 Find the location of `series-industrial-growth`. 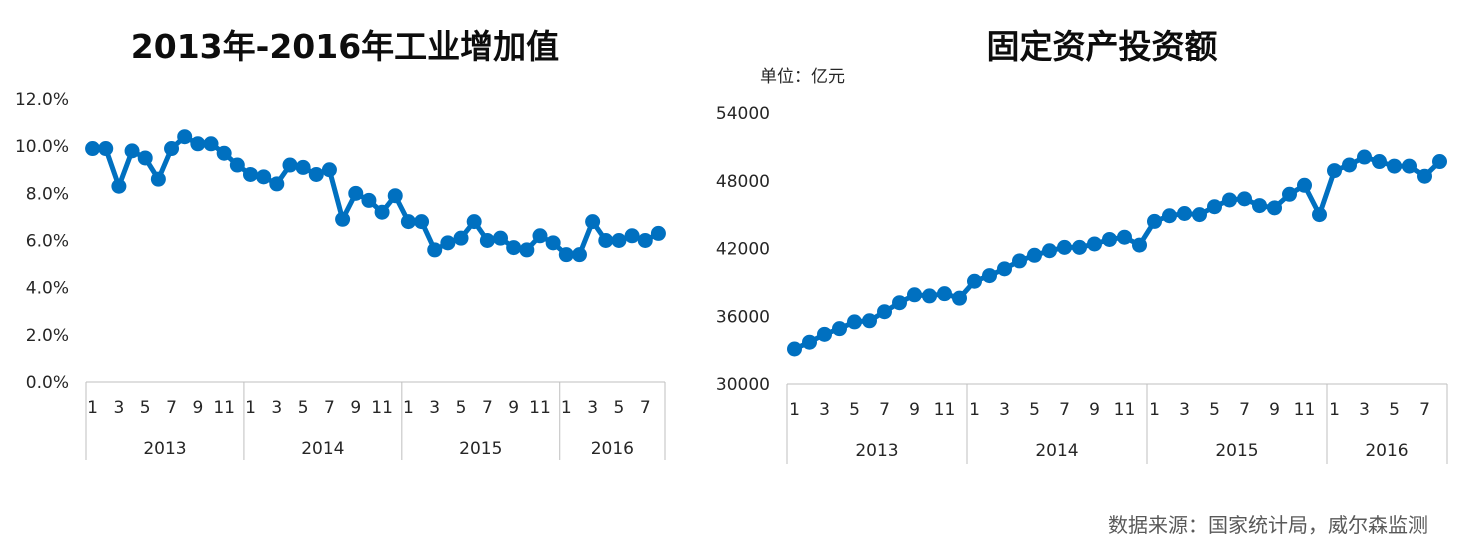

series-industrial-growth is located at coordinates (375, 196).